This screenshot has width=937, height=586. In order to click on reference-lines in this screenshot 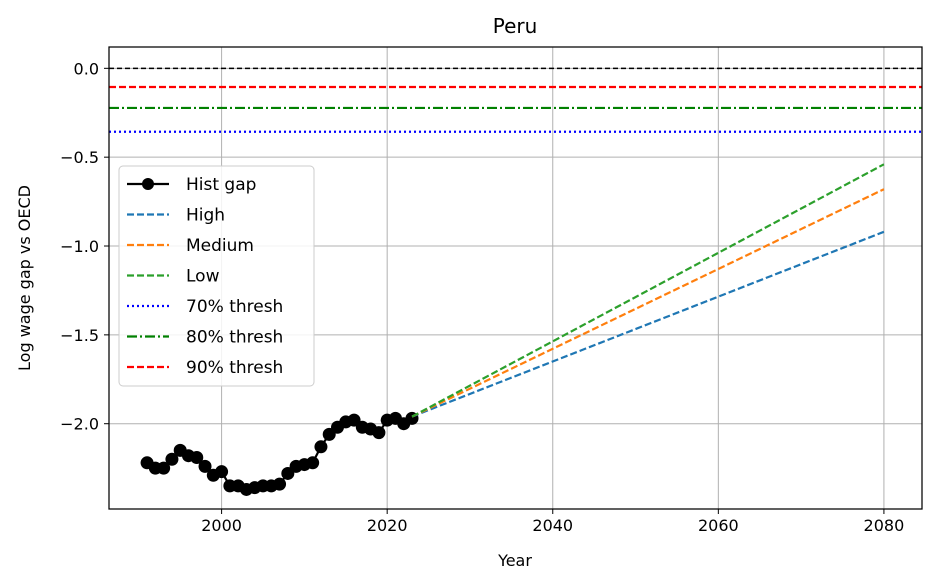, I will do `click(515, 100)`.